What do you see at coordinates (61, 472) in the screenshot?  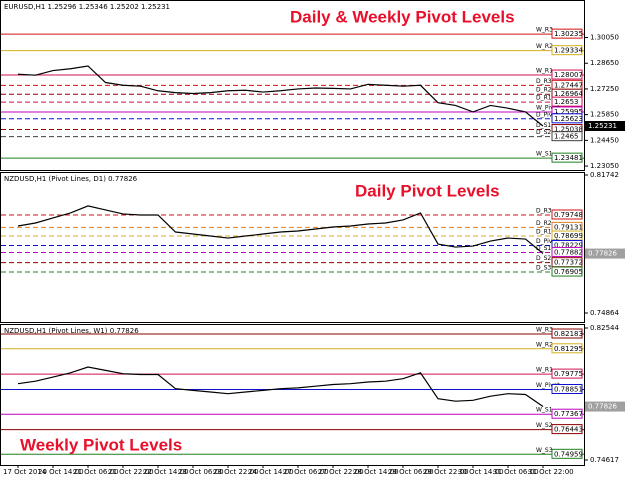 I see `x-tick-label: 20 Oct 14:00` at bounding box center [61, 472].